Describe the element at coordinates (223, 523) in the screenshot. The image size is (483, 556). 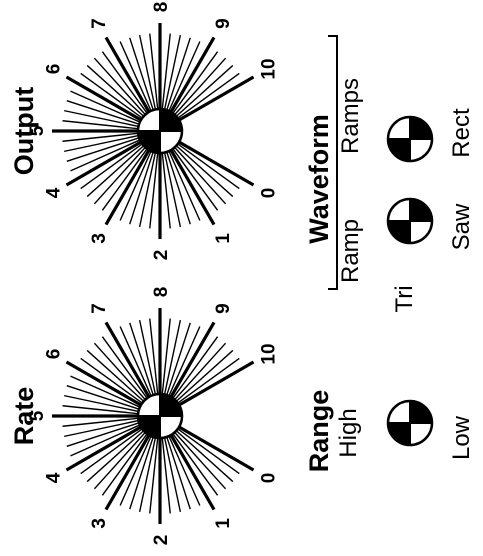
I see `scale-label-1: 1` at that location.